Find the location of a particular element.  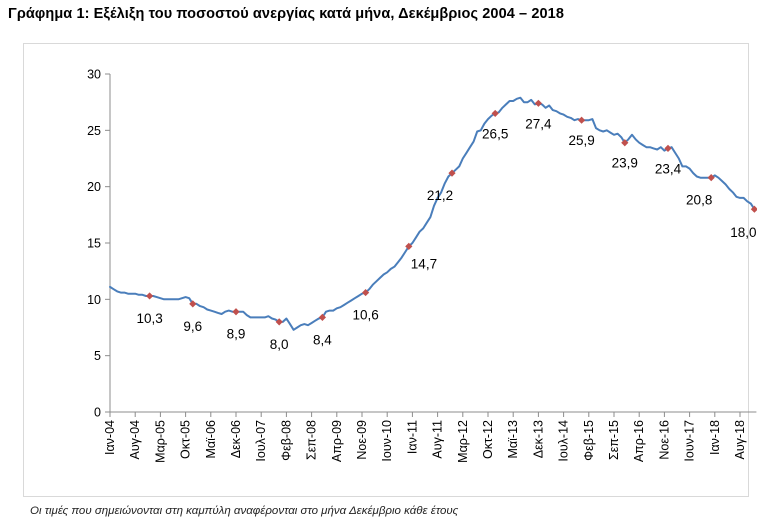

x-tick-label: Μαϊ-06 is located at coordinates (211, 439).